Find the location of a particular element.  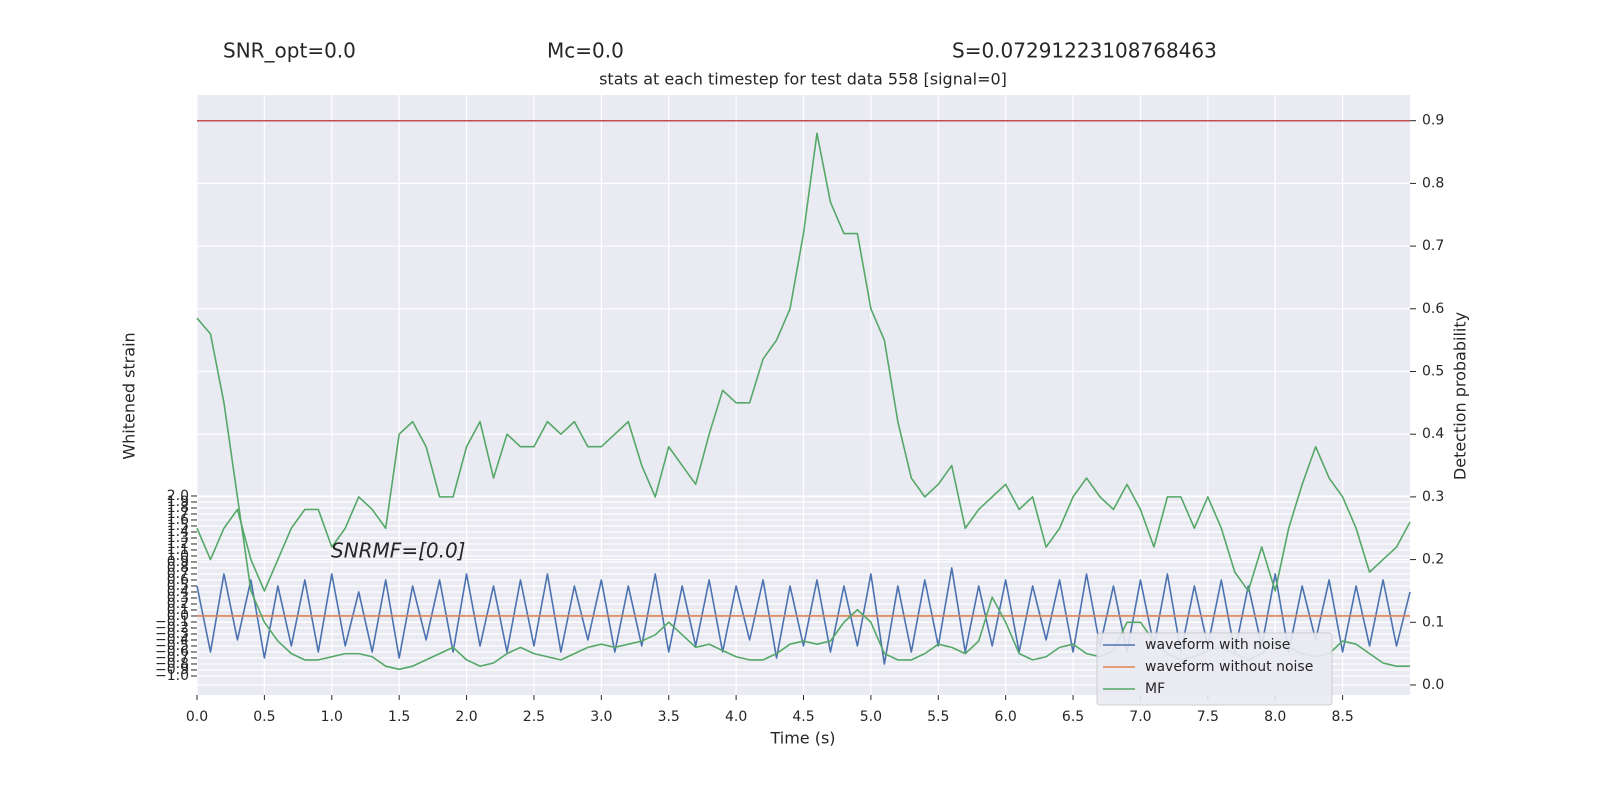

header-snr: SNR_opt=0.0 is located at coordinates (289, 51).